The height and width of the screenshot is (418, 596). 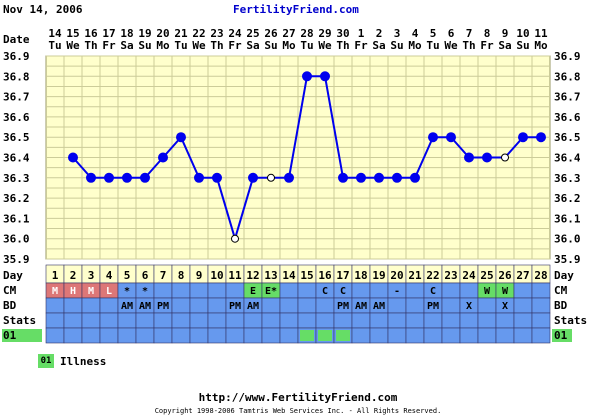 I want to click on y-tick-right: 36.4, so click(x=567, y=158).